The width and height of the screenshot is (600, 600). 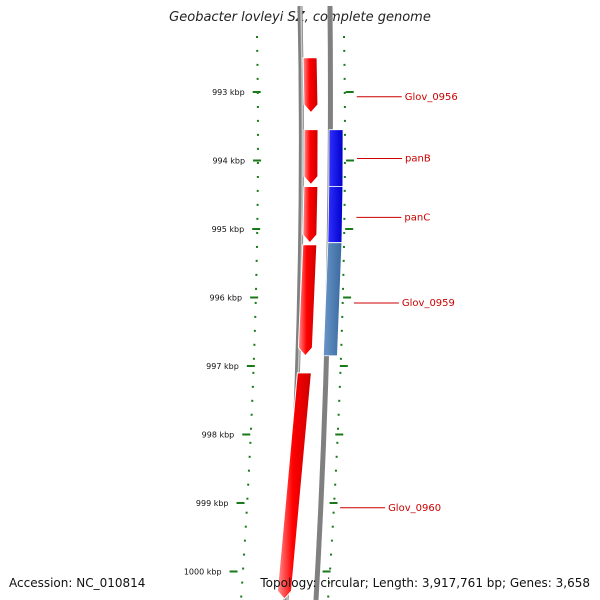 What do you see at coordinates (212, 503) in the screenshot?
I see `ruler-tick-label: 999 kbp` at bounding box center [212, 503].